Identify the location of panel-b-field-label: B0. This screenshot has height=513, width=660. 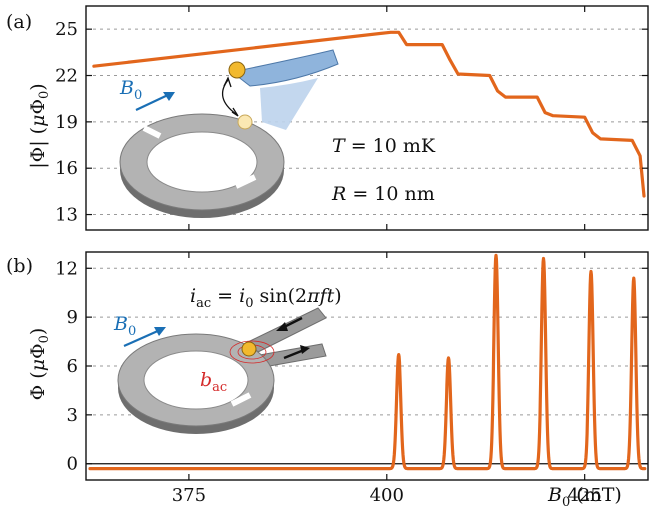
(124, 326).